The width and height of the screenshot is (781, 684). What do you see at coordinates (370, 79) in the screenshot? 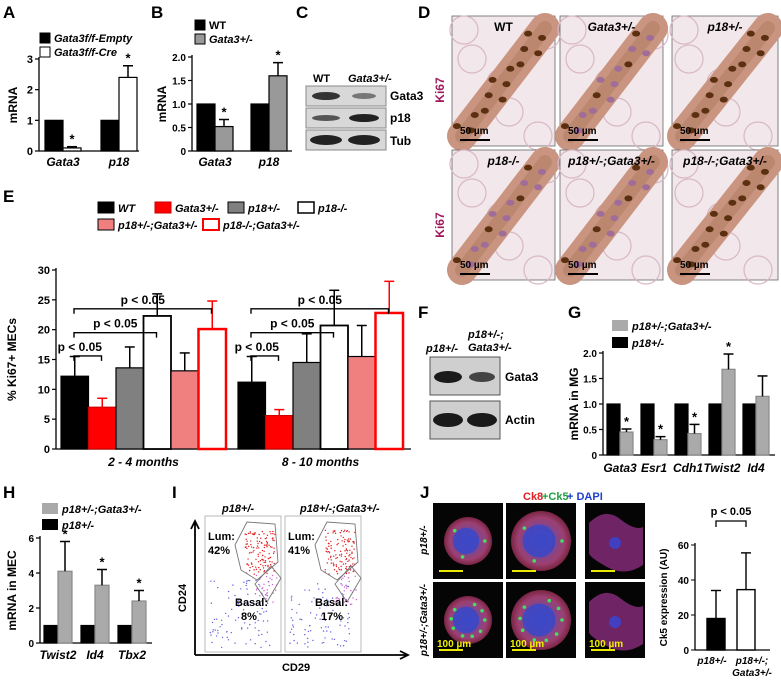
I see `blot-c-lane-gata3: Gata3+/-` at bounding box center [370, 79].